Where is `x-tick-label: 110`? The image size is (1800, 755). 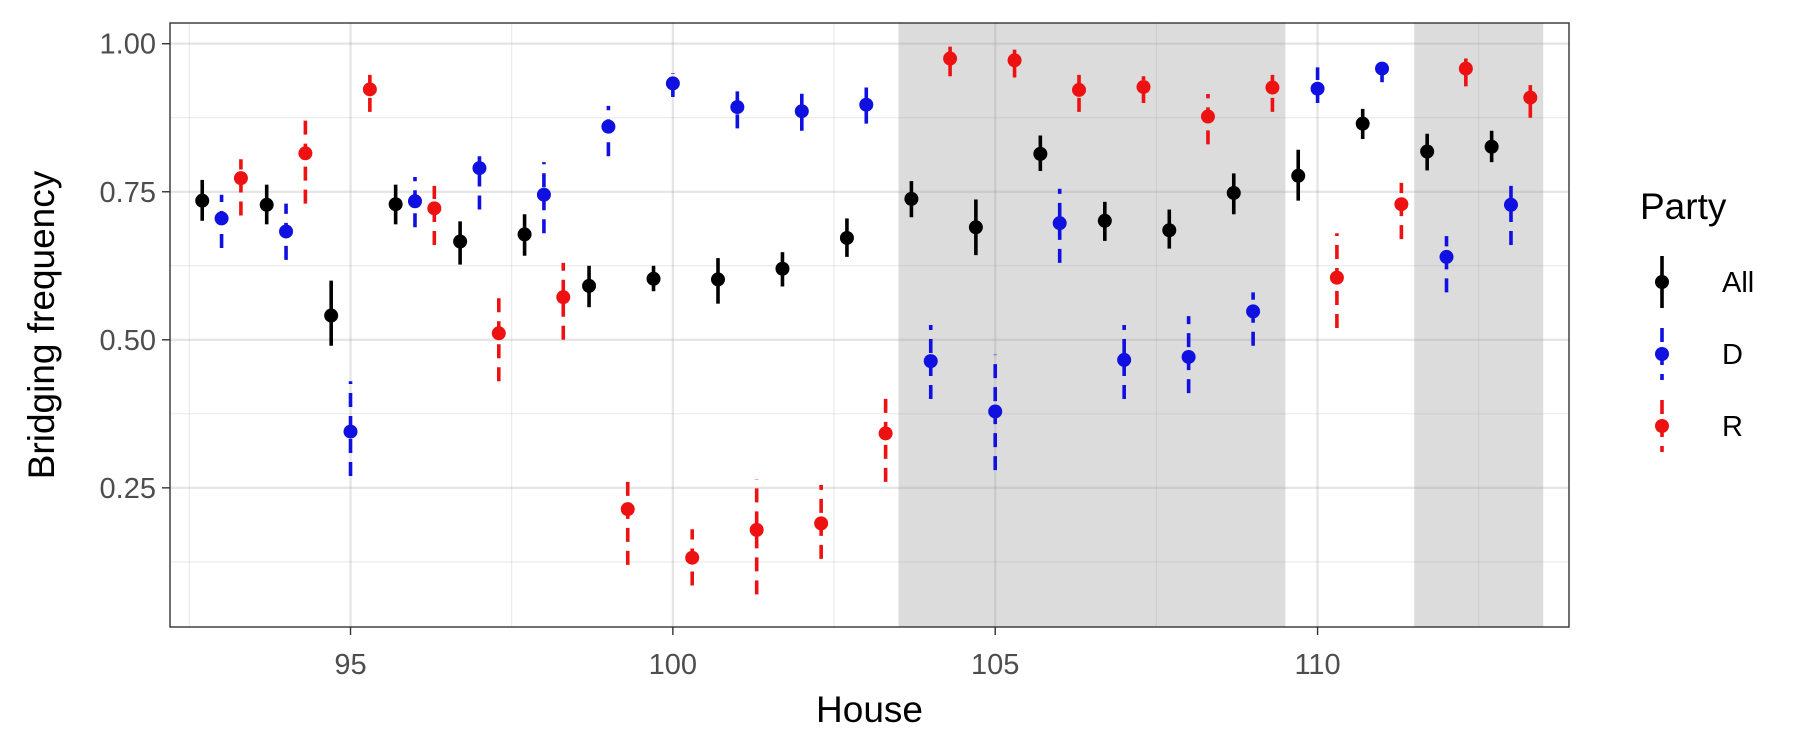 x-tick-label: 110 is located at coordinates (1317, 665).